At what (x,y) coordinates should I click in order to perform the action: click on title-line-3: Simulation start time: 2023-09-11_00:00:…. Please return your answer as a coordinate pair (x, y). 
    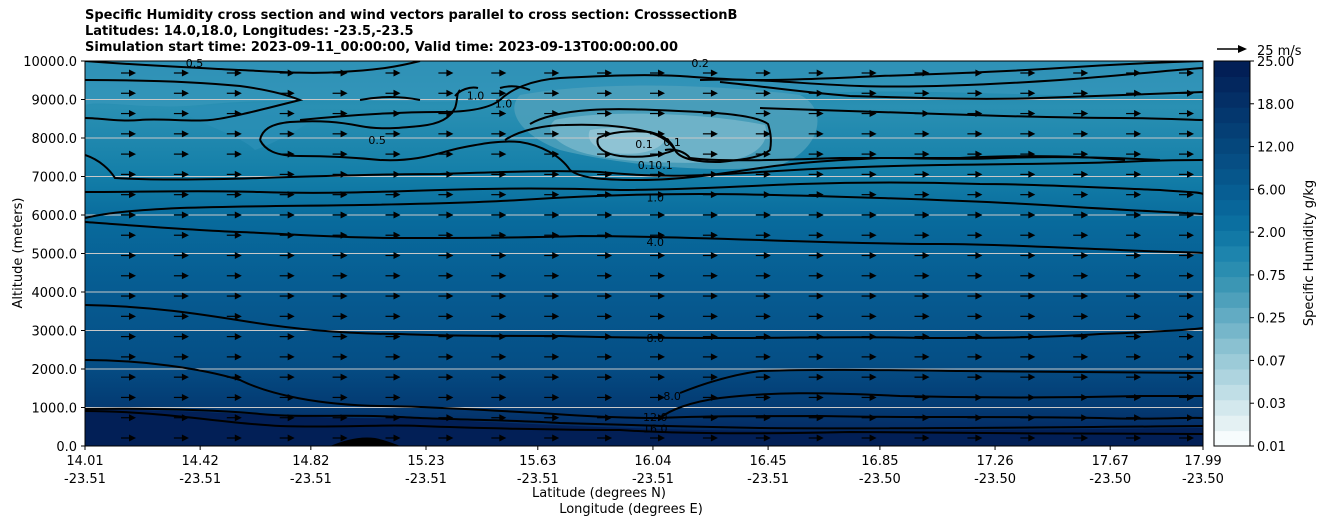
    Looking at the image, I should click on (381, 47).